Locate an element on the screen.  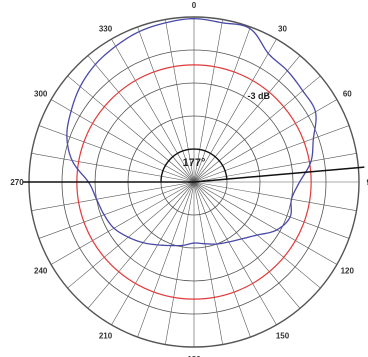
angle-label-270: 270 is located at coordinates (17, 182).